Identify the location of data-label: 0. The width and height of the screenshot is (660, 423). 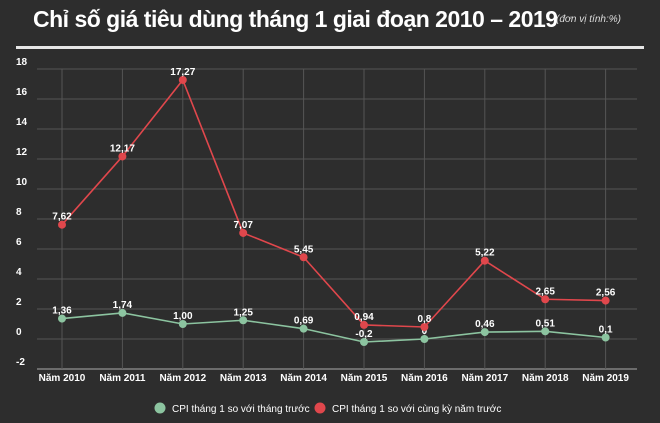
(425, 331).